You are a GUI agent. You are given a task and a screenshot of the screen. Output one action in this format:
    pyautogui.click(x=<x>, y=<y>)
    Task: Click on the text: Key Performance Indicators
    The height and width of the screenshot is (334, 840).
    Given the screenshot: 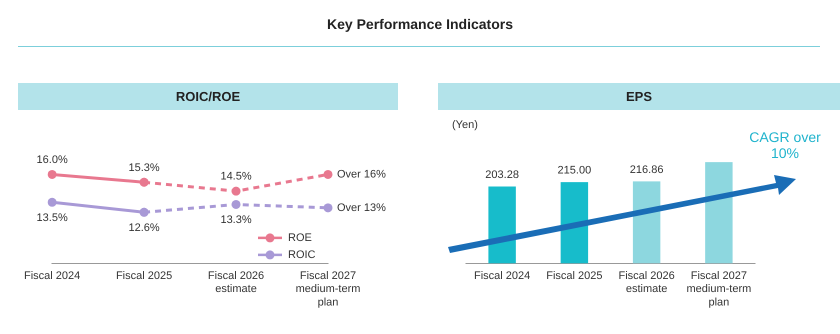 What is the action you would take?
    pyautogui.click(x=420, y=24)
    